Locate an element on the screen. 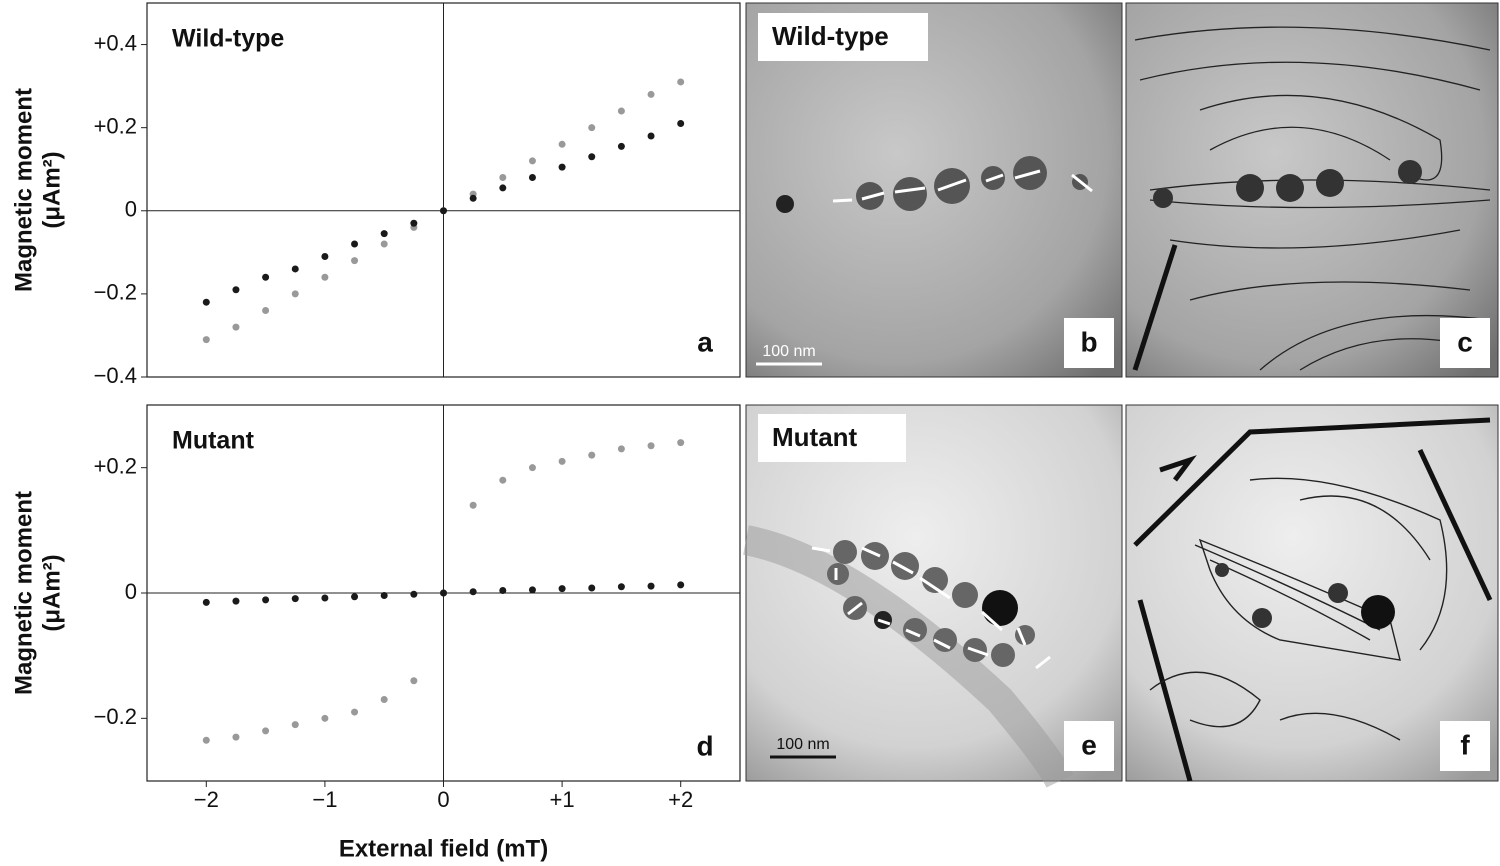  panel-label: c is located at coordinates (1465, 341).